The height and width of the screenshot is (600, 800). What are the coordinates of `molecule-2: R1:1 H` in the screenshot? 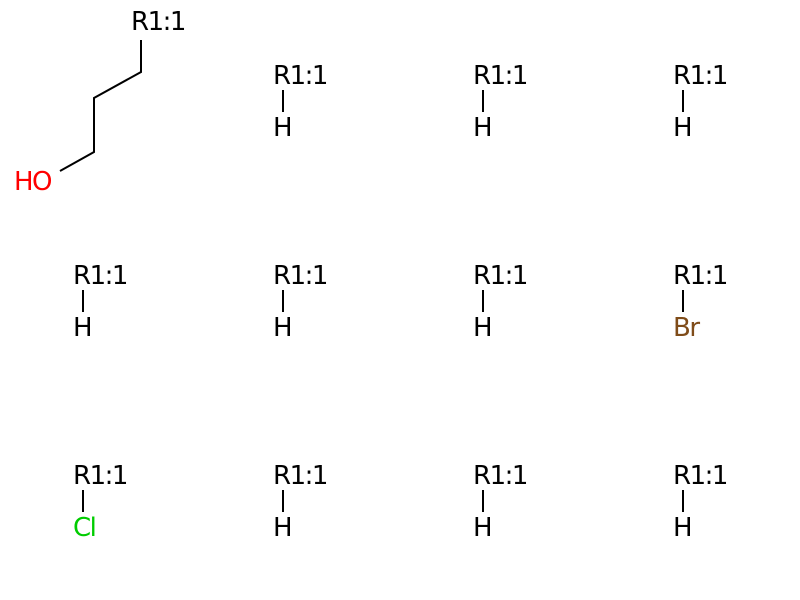 It's located at (300, 102).